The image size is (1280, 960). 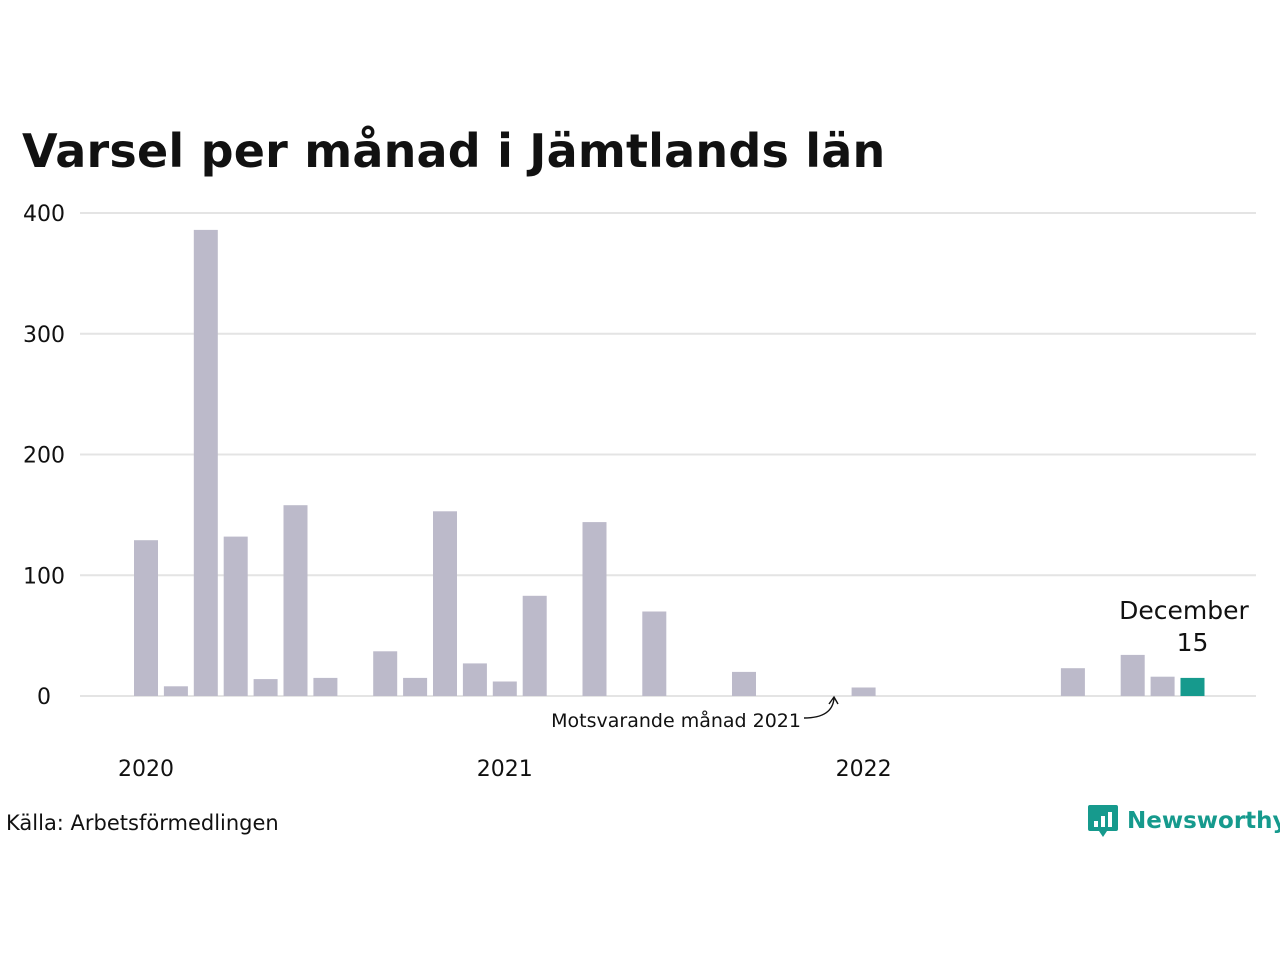 What do you see at coordinates (1193, 642) in the screenshot?
I see `current-month-value: 15` at bounding box center [1193, 642].